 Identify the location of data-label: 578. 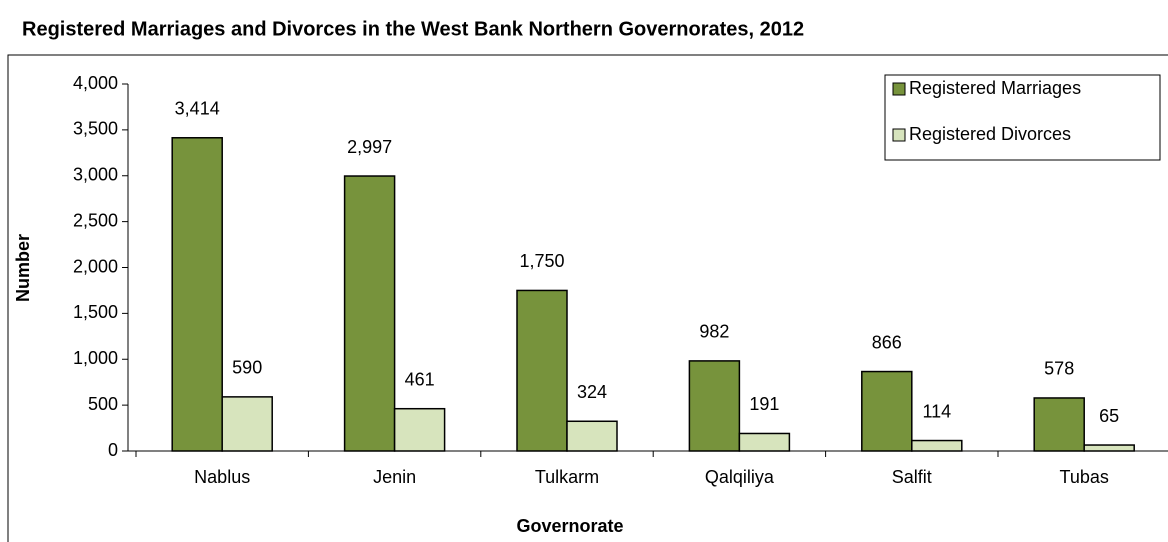
(1059, 369).